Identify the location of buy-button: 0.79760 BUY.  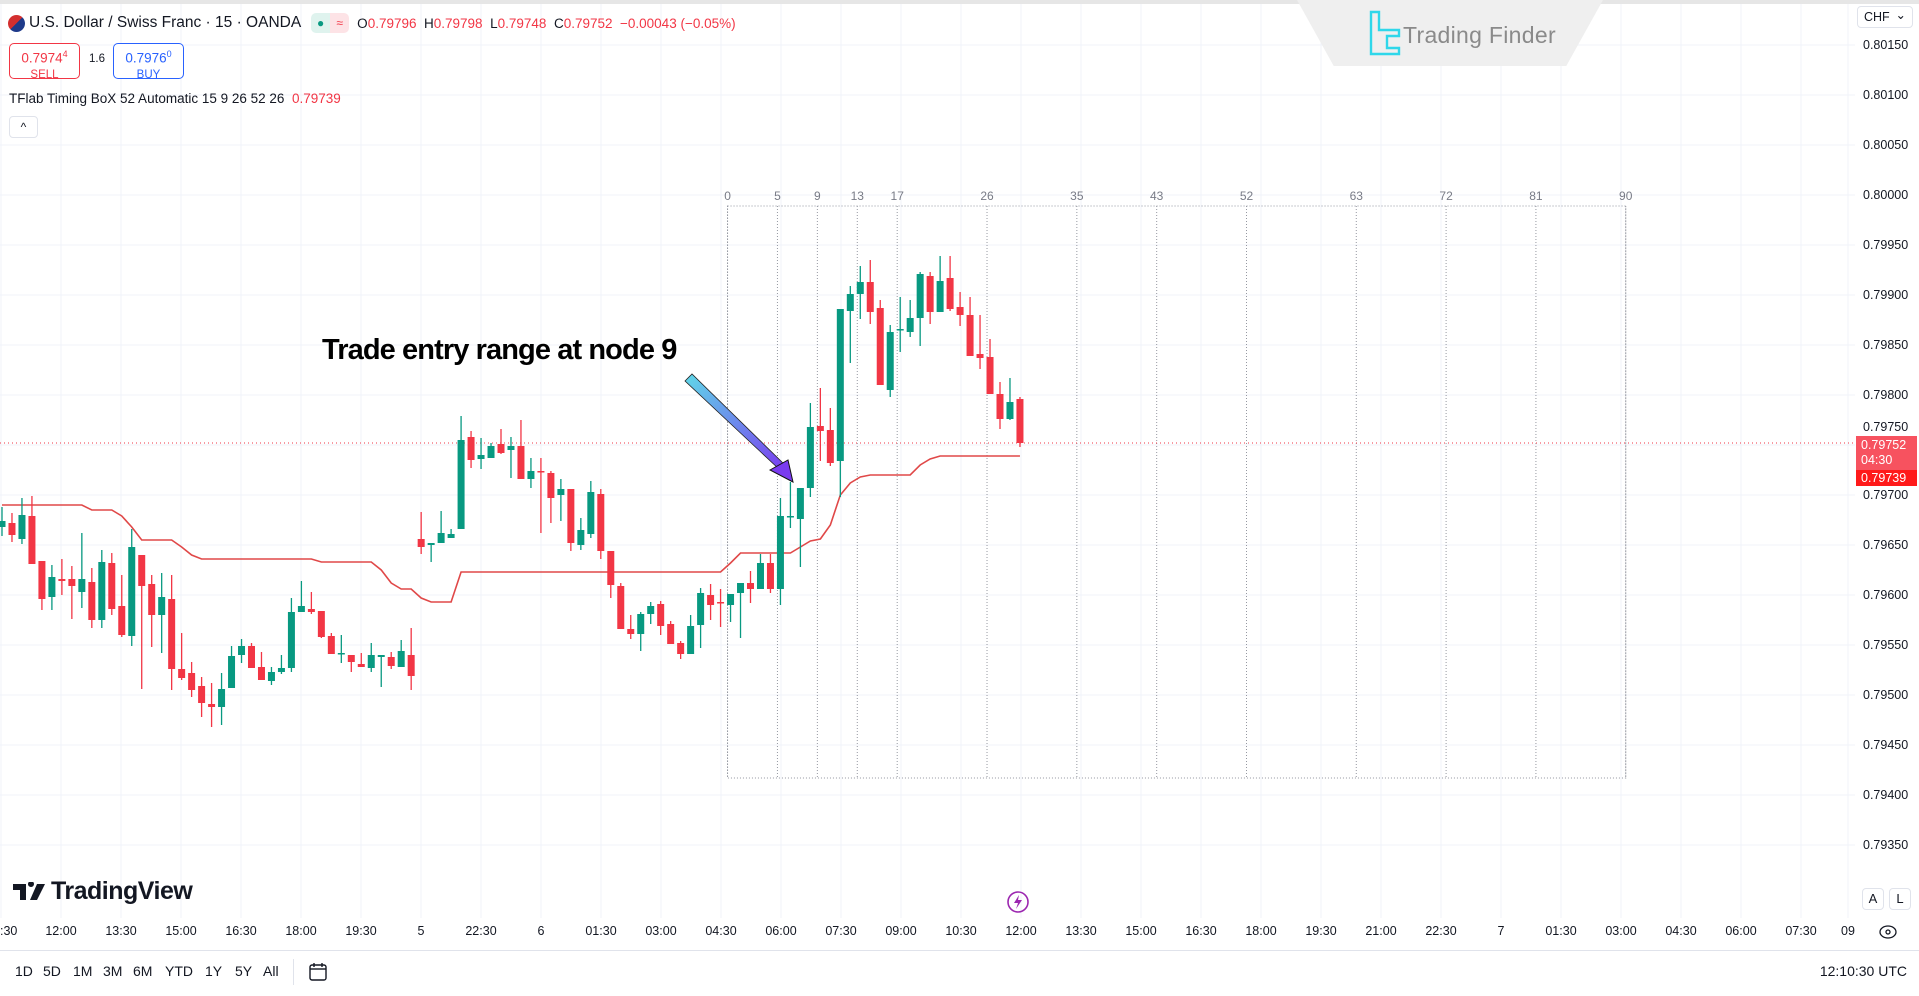
(148, 62).